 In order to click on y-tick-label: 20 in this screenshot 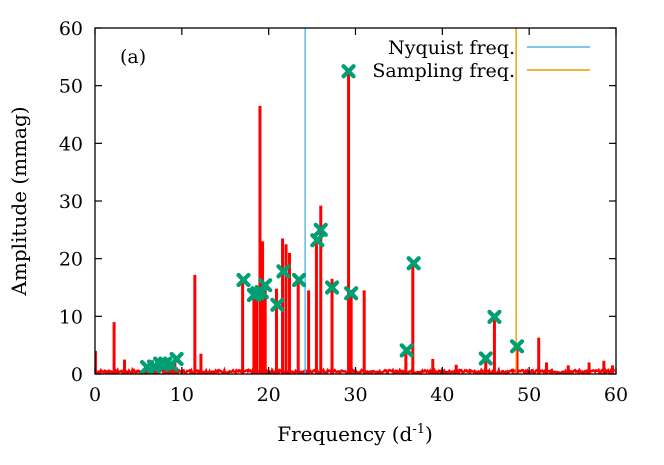, I will do `click(71, 260)`.